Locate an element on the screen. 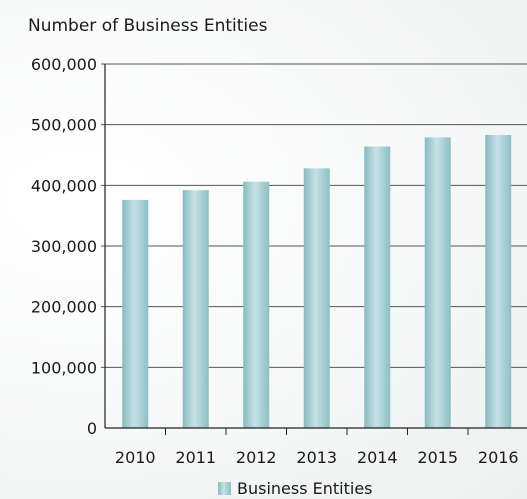 The width and height of the screenshot is (527, 499). x-axis-tick-labels: 2010 2011 2012 2013 2014 2015 2016 is located at coordinates (317, 457).